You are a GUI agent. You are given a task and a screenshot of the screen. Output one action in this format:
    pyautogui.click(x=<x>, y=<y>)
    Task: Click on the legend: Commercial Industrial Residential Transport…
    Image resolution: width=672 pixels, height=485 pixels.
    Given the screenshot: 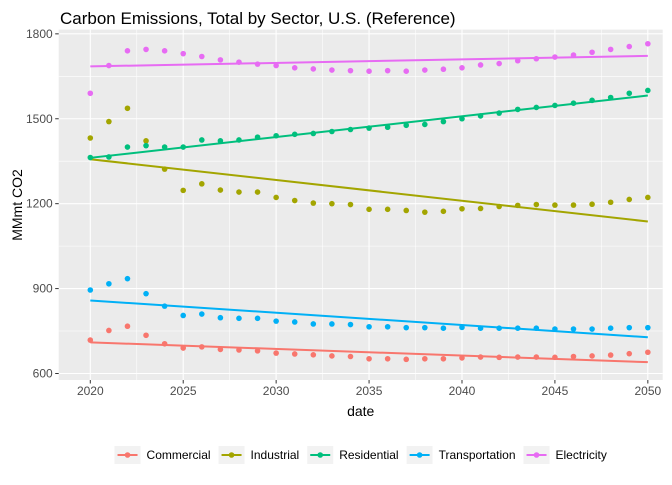 What is the action you would take?
    pyautogui.click(x=360, y=455)
    